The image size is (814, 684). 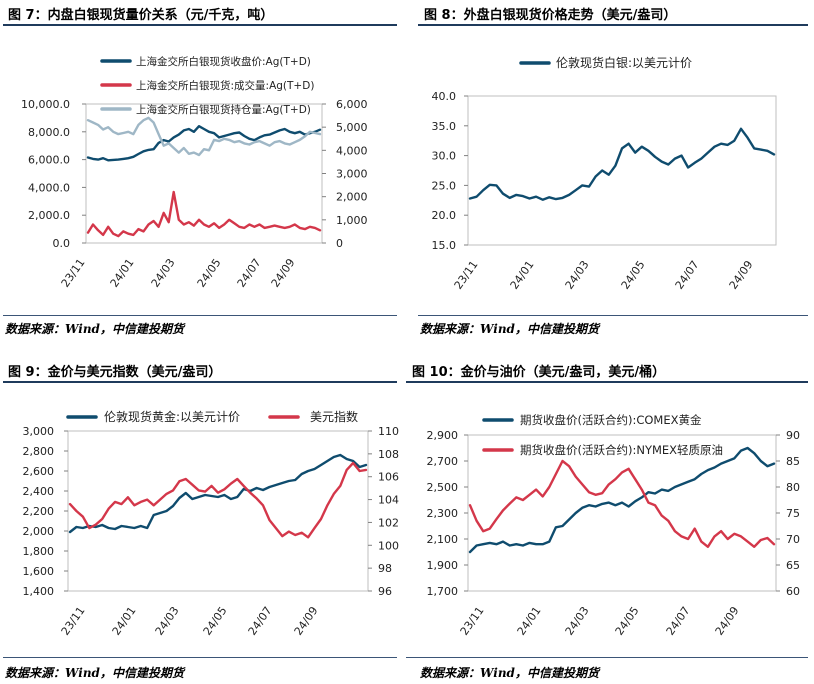 What do you see at coordinates (741, 274) in the screenshot?
I see `chart8-xtick-label: 24/09` at bounding box center [741, 274].